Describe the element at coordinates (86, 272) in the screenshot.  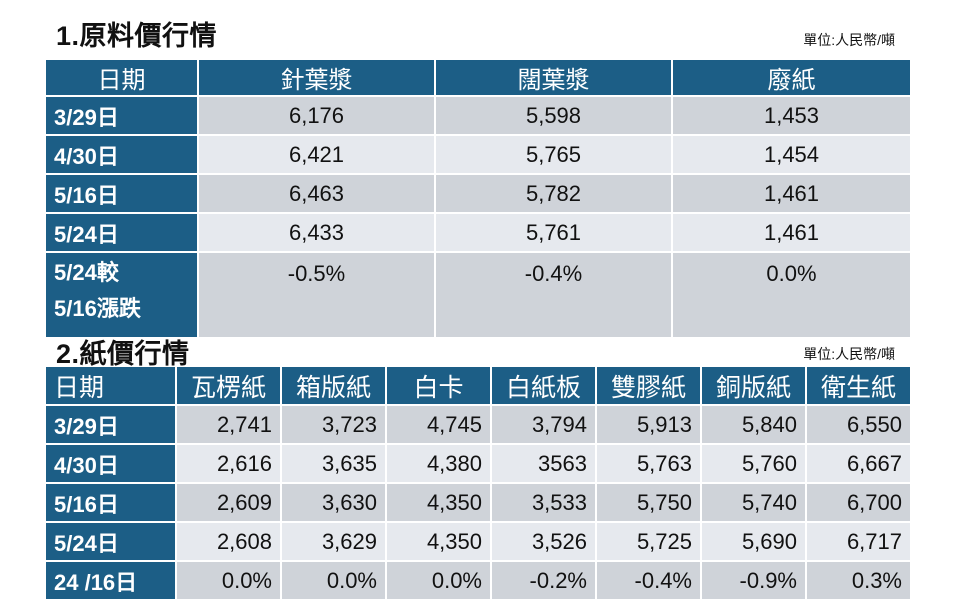
I see `change-label-line1: 5/24較` at that location.